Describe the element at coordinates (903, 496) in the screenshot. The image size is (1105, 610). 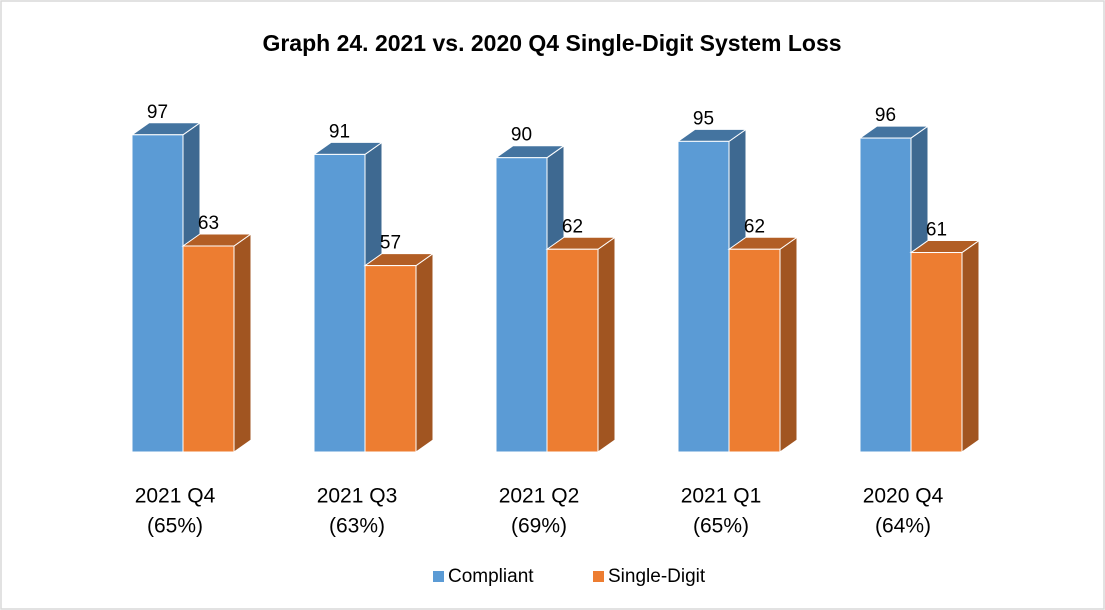
I see `x-tick-label: 2020 Q4` at that location.